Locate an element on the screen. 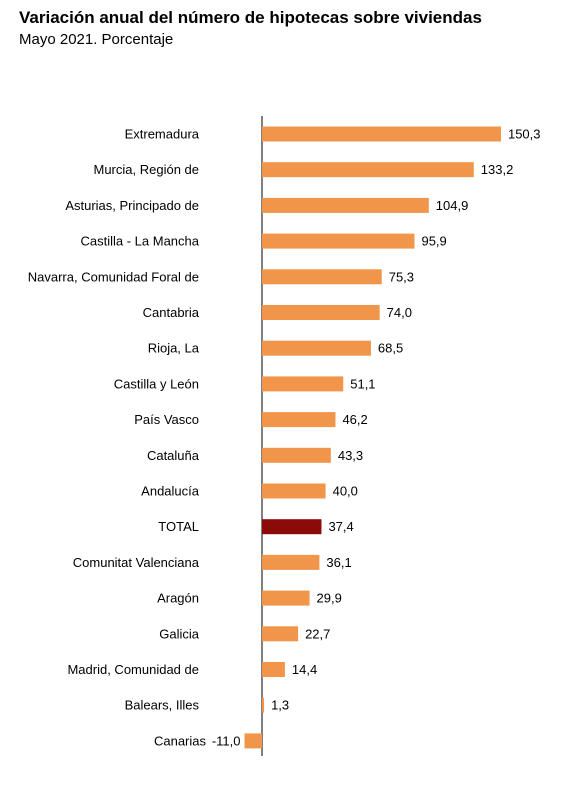 The image size is (581, 801). value-label: 51,1 is located at coordinates (362, 383).